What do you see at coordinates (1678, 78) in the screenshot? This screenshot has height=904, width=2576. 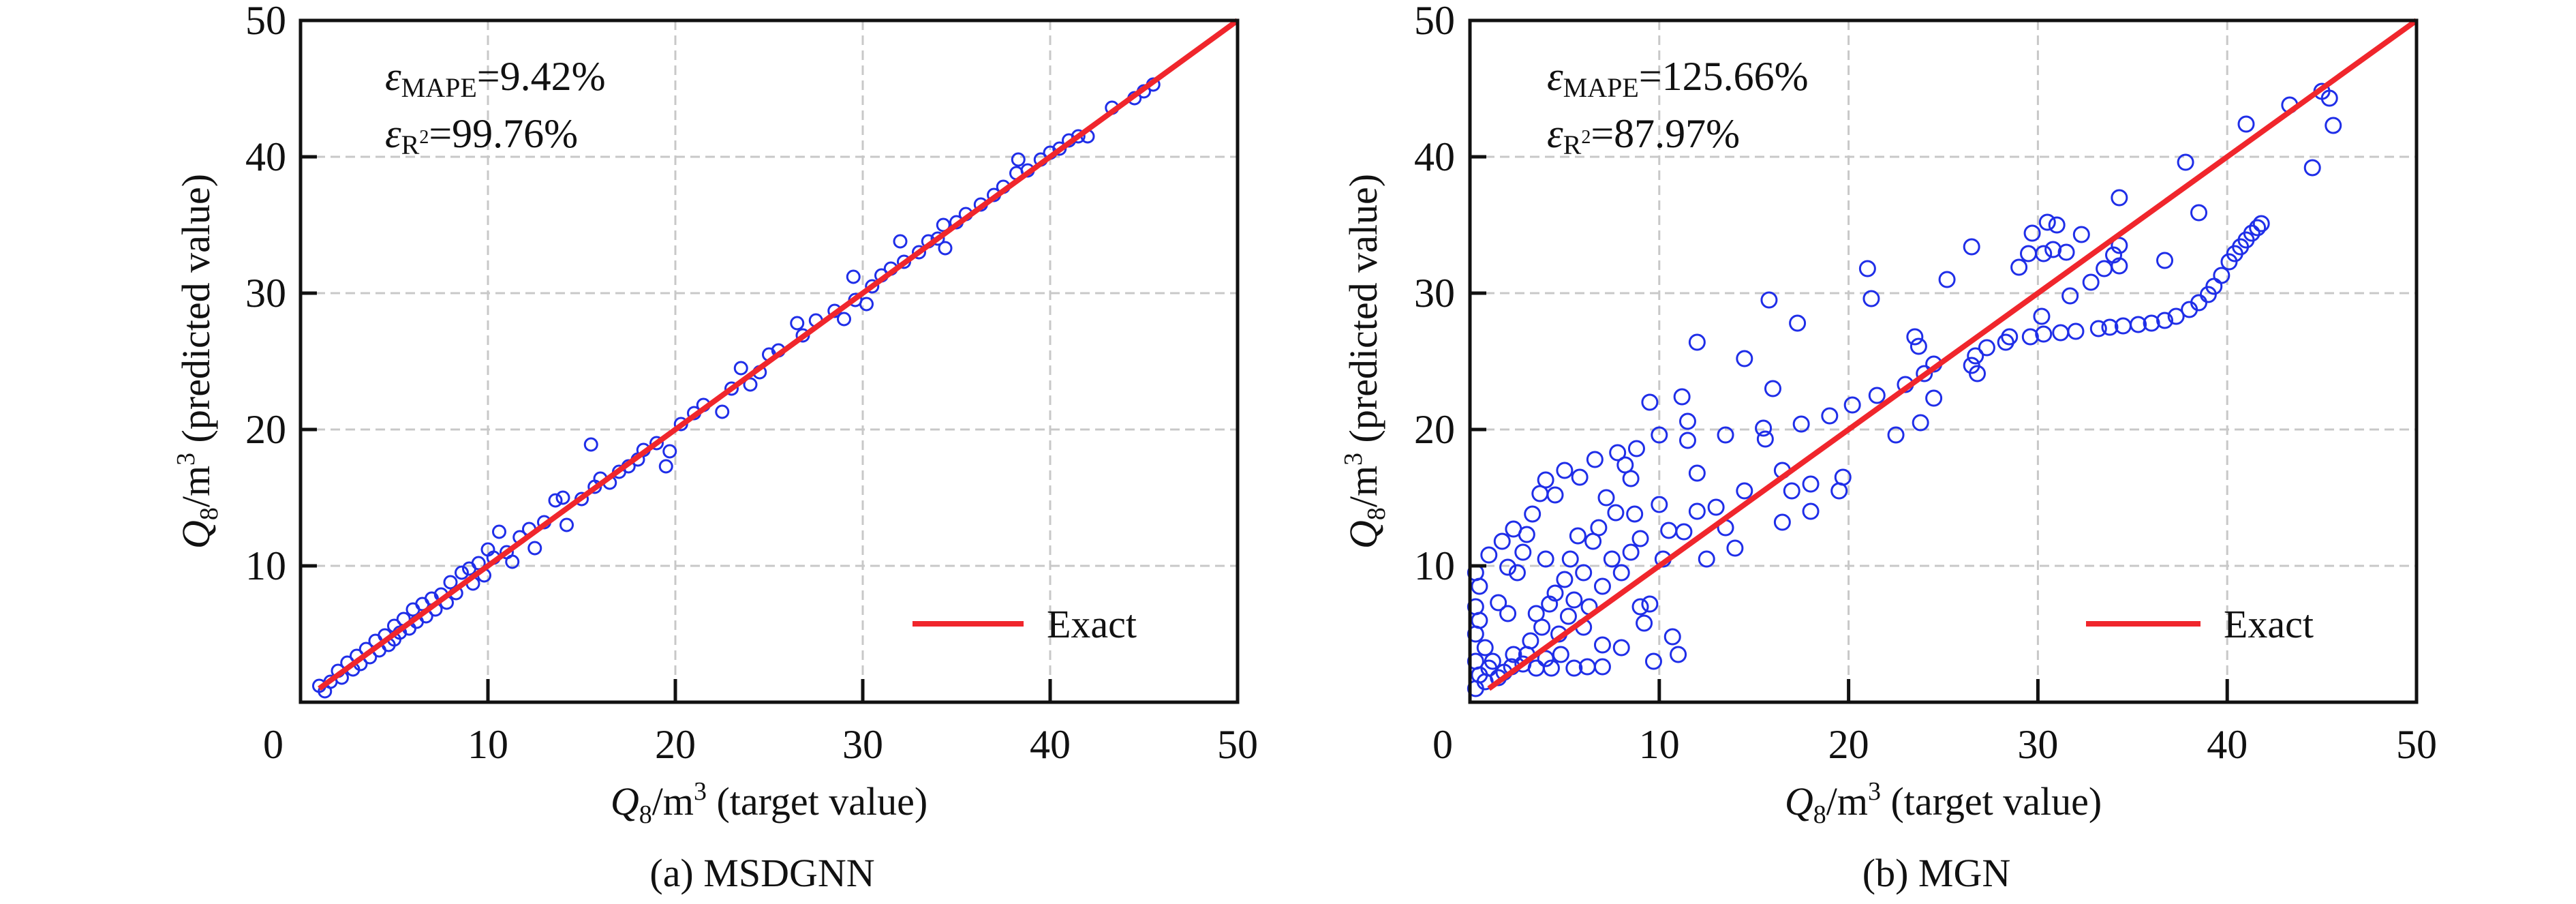 I see `mape-annotation: εMAPE=125.66%` at bounding box center [1678, 78].